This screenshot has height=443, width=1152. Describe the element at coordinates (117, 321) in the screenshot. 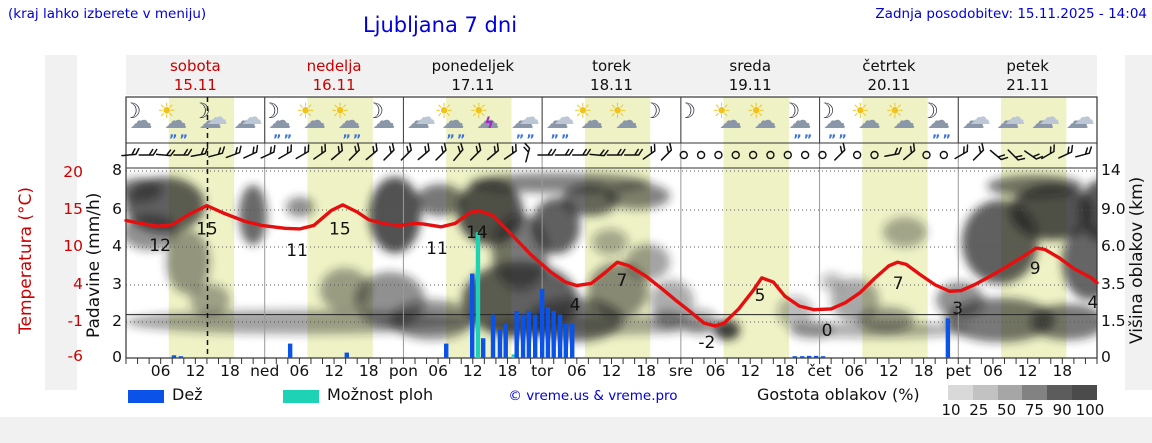

I see `precip-tick: 2` at that location.